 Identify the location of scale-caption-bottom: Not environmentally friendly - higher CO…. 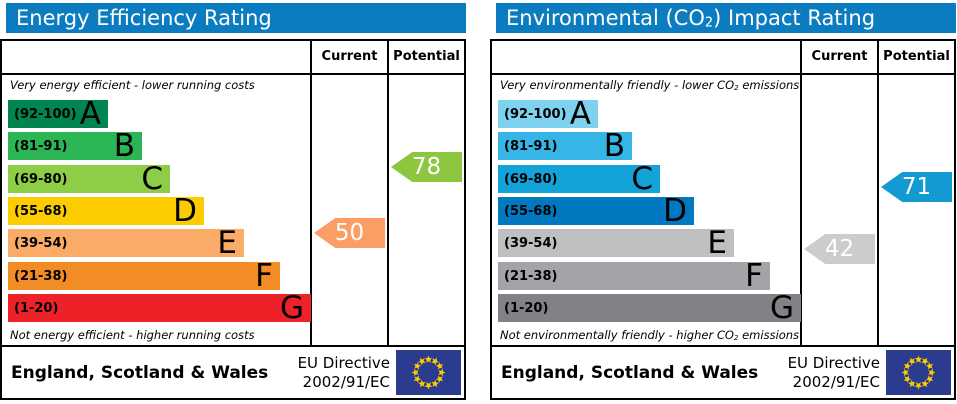
(650, 335).